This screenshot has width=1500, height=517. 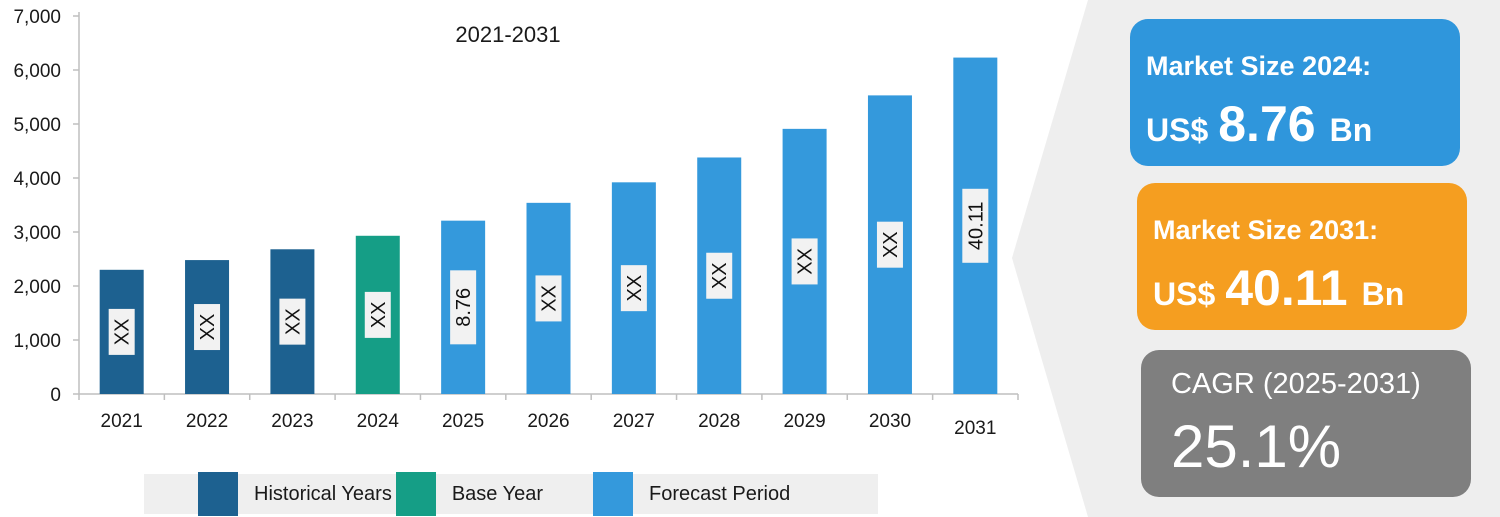 I want to click on bar-label-2022: XX, so click(x=207, y=327).